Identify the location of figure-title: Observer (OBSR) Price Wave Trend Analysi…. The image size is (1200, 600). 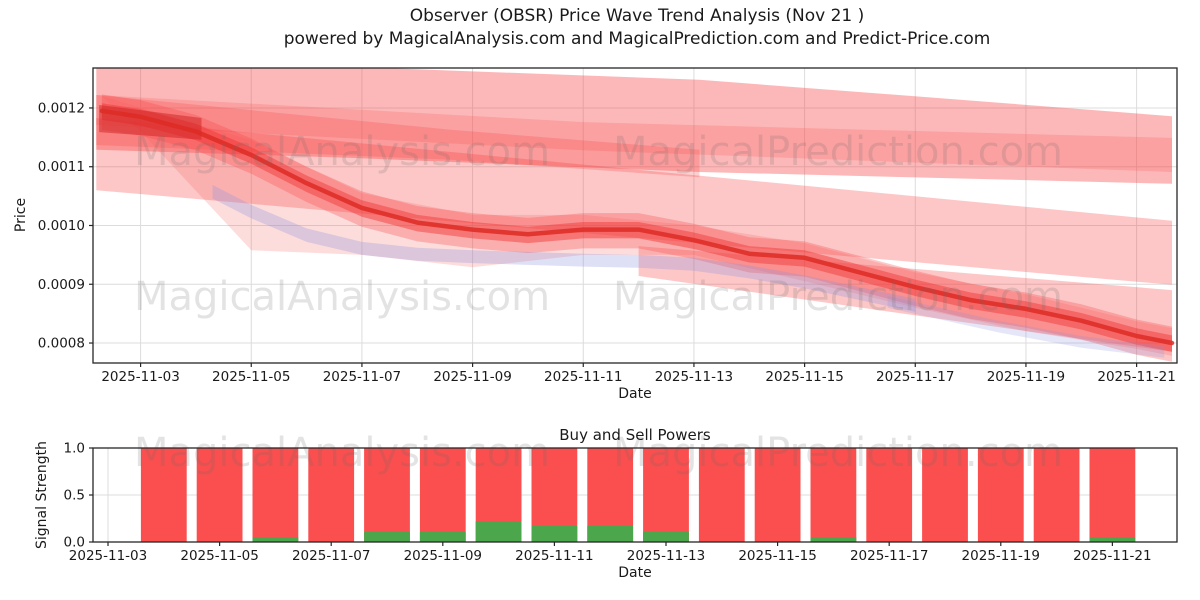
(637, 16).